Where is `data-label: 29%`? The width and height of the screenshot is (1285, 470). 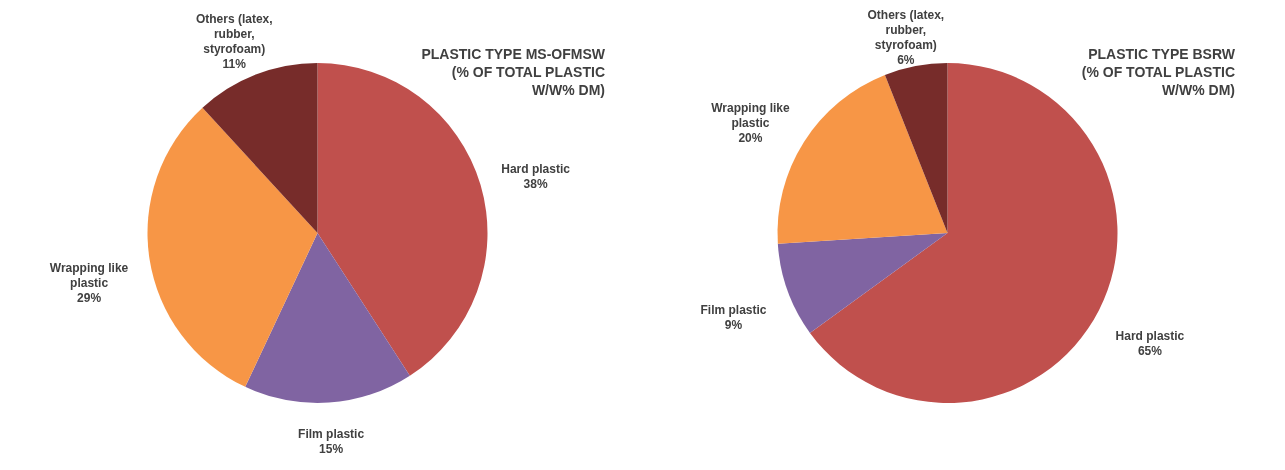
data-label: 29% is located at coordinates (89, 297).